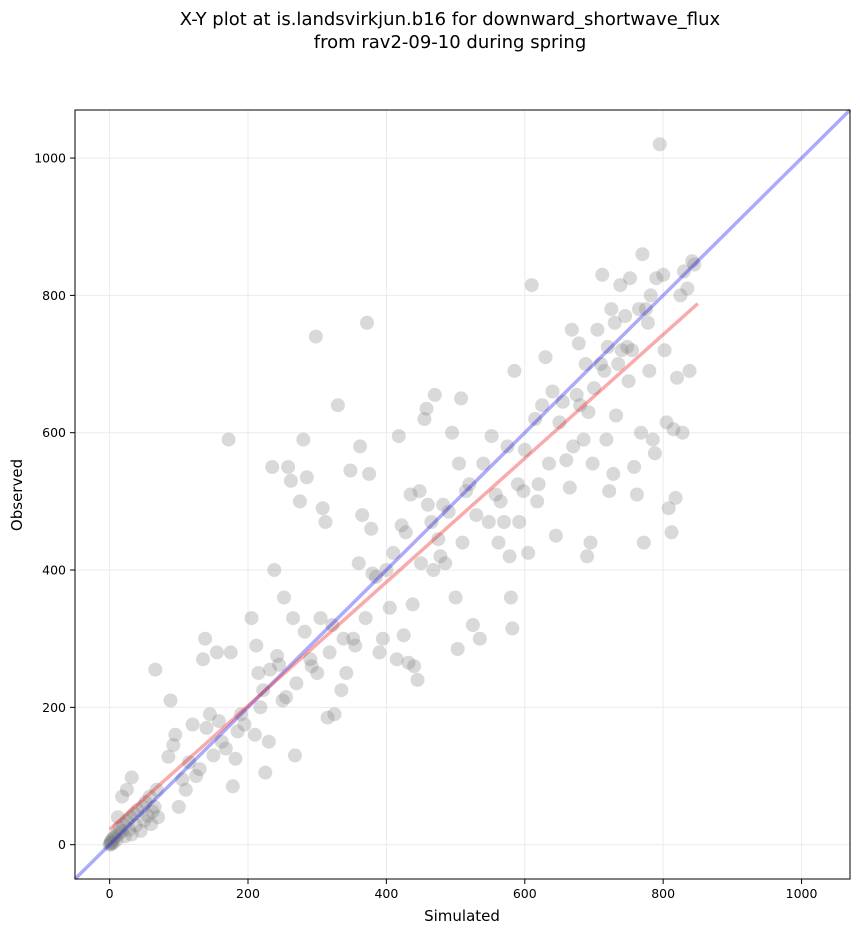  I want to click on y-axis-ticks: 0 200 400 600 800 1000, so click(54, 501).